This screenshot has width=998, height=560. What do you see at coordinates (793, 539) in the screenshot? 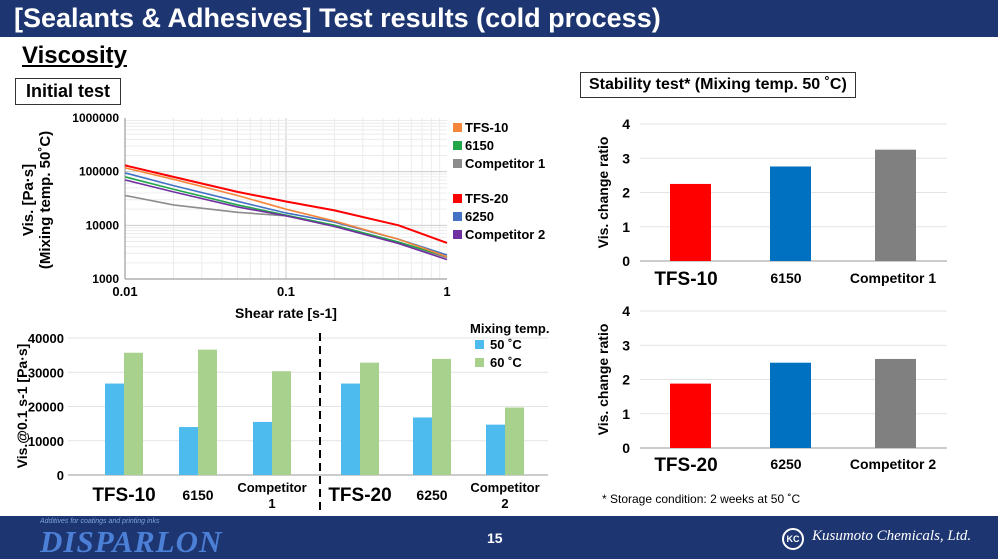
I see `company-logo-icon: KC` at bounding box center [793, 539].